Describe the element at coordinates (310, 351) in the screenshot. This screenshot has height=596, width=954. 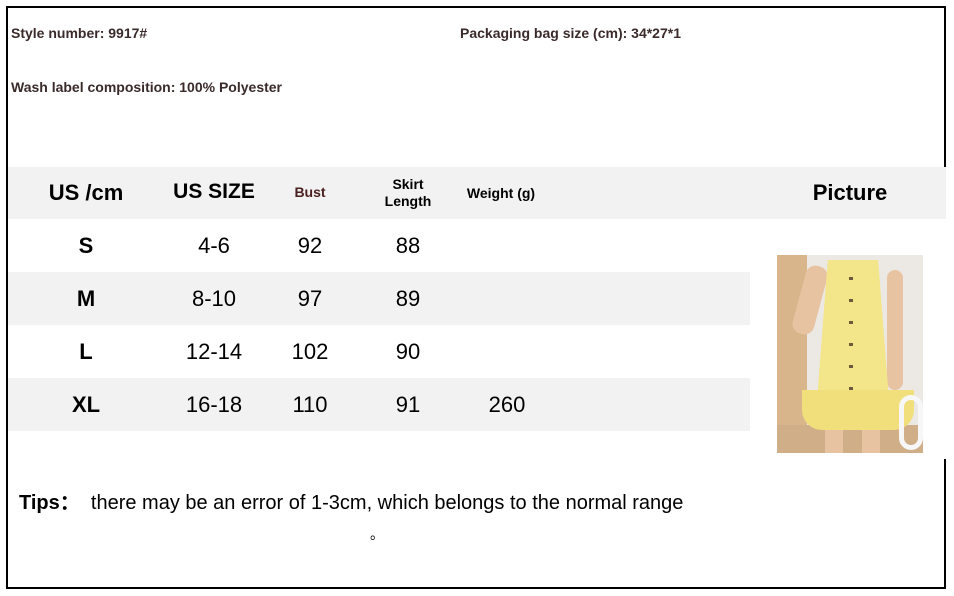
I see `cell-bust: 102` at that location.